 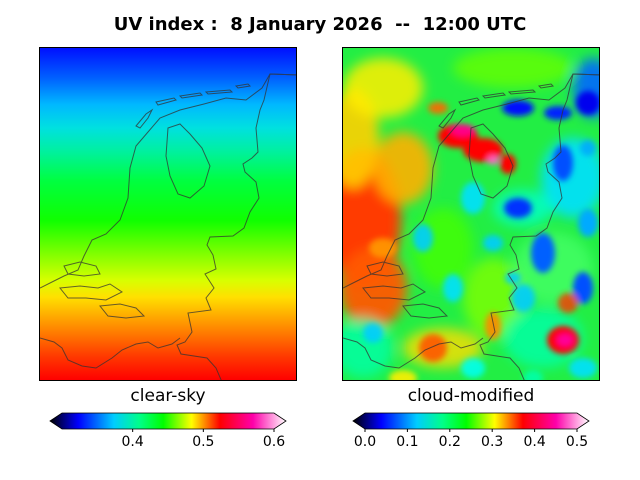 What do you see at coordinates (236, 226) in the screenshot?
I see `netherlands-border` at bounding box center [236, 226].